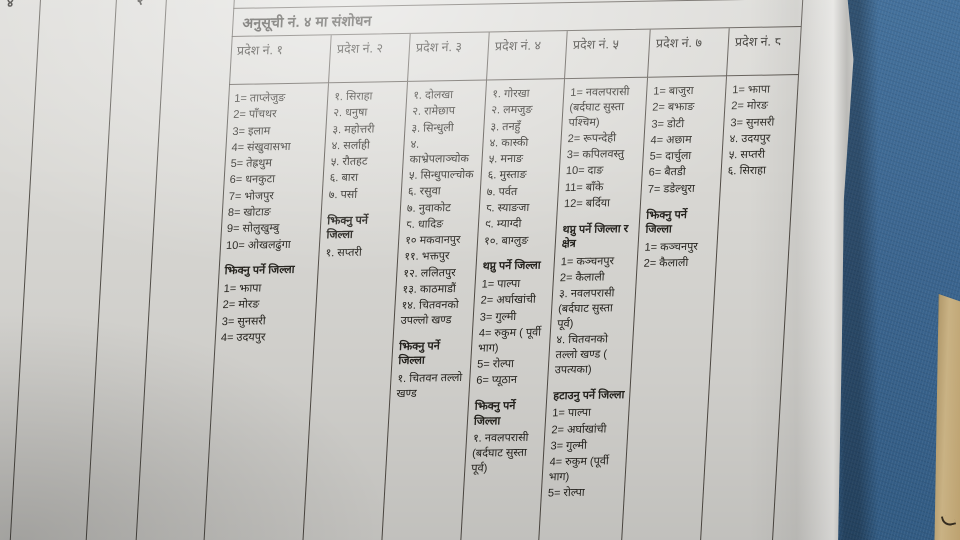  Describe the element at coordinates (350, 113) in the screenshot. I see `list-item: २. धनुषा` at that location.